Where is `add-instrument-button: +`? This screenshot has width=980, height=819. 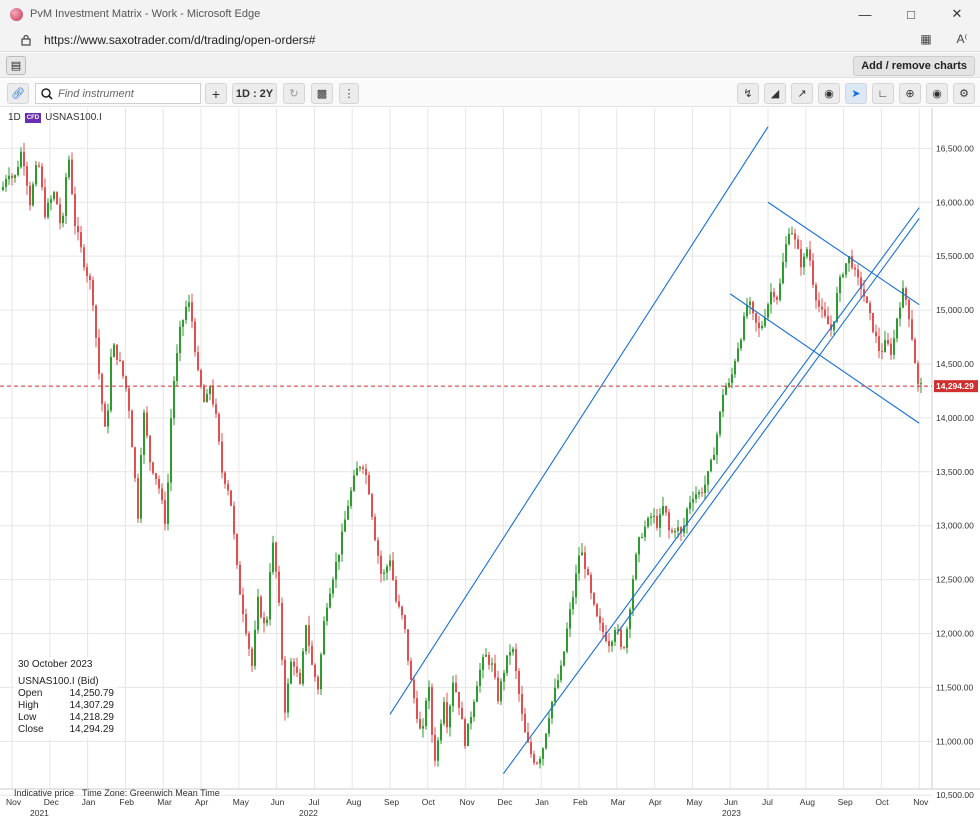 add-instrument-button: + is located at coordinates (216, 93).